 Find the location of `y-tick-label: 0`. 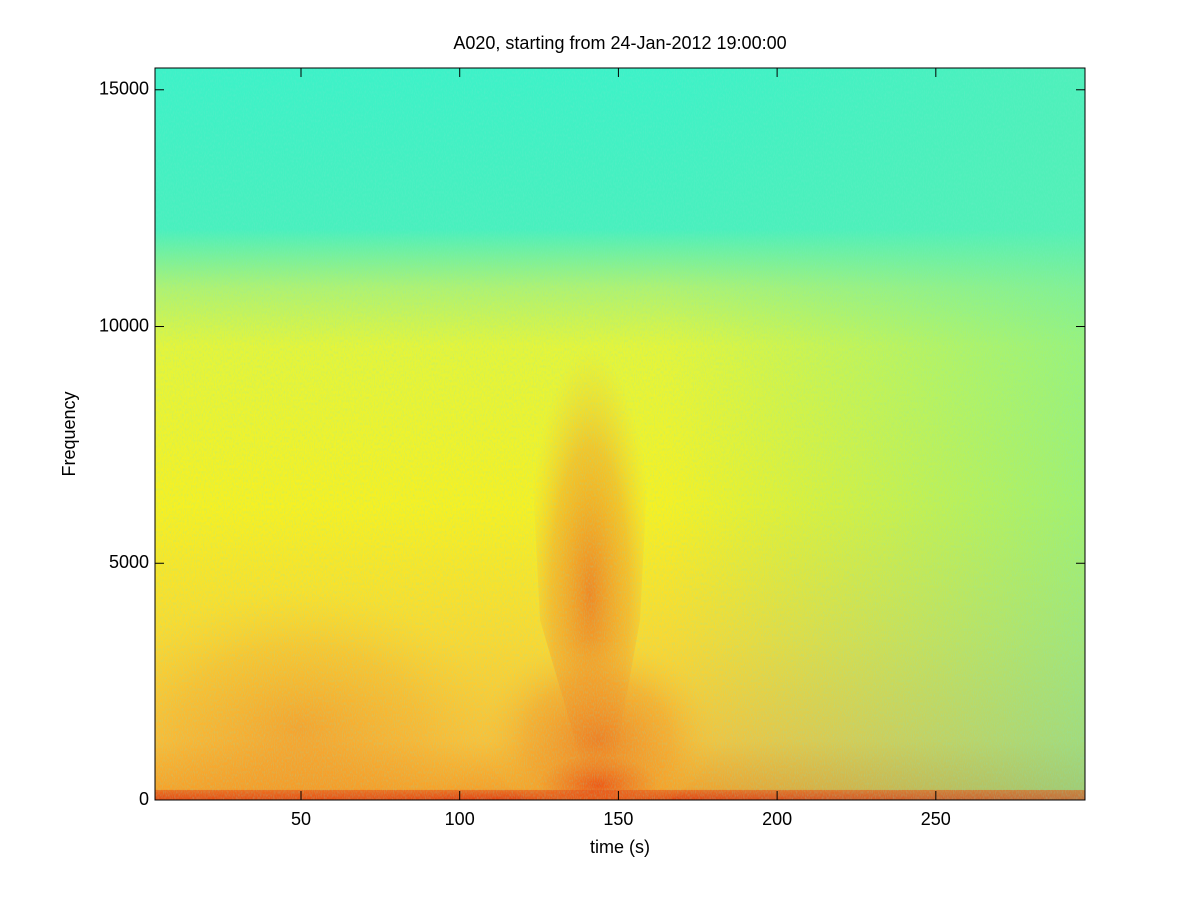

y-tick-label: 0 is located at coordinates (144, 799).